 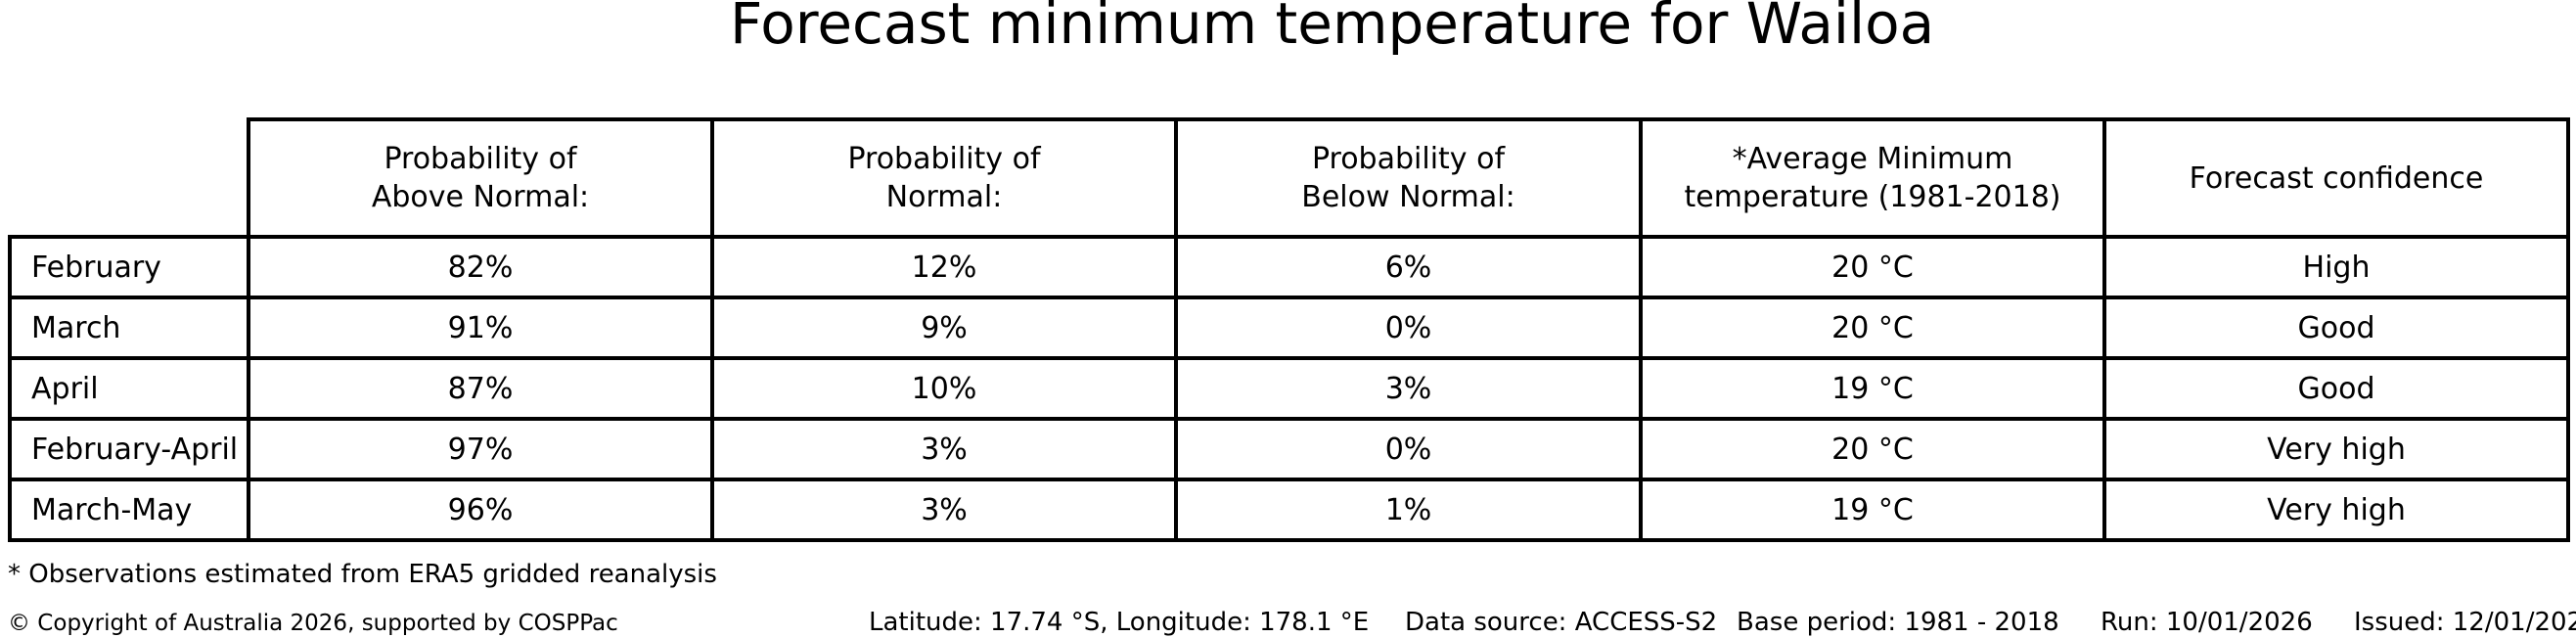 I want to click on table-cell-above-normal: 87%, so click(x=480, y=388).